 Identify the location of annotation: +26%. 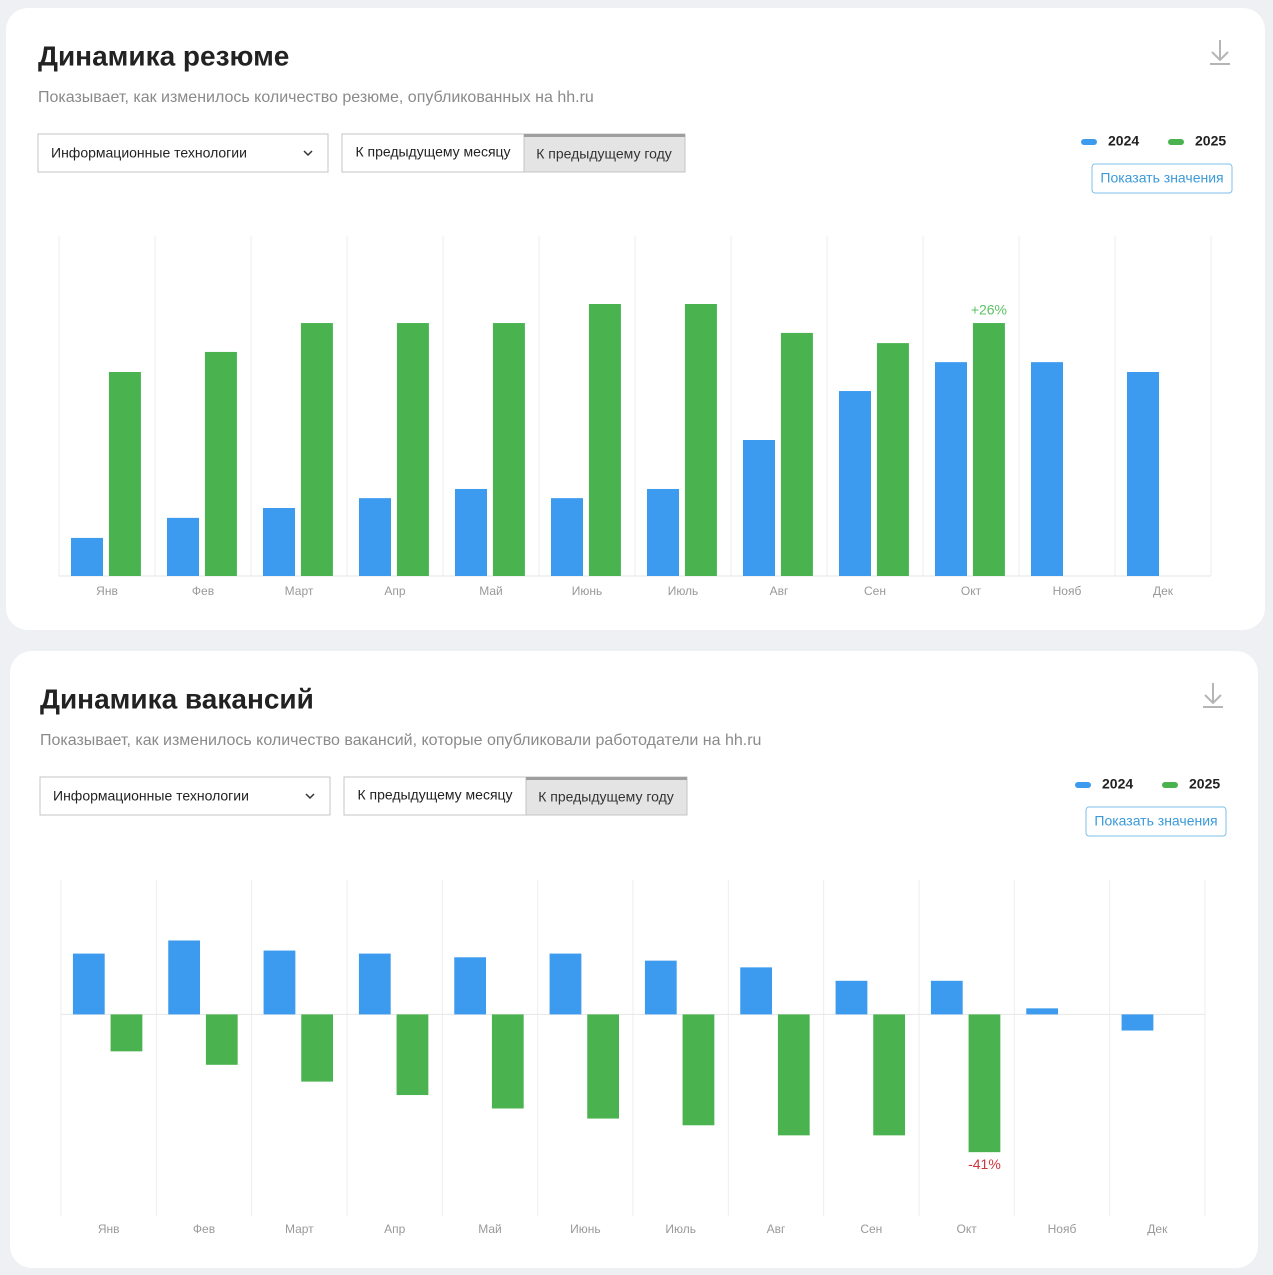
(989, 310).